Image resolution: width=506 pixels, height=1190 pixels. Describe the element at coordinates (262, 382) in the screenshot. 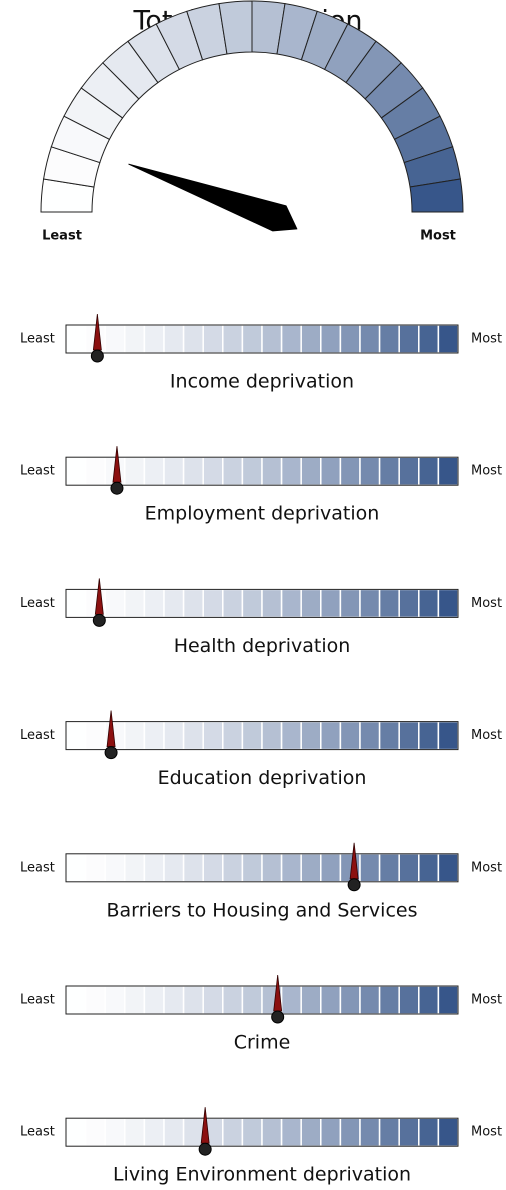

I see `slider-title: Income deprivation` at that location.